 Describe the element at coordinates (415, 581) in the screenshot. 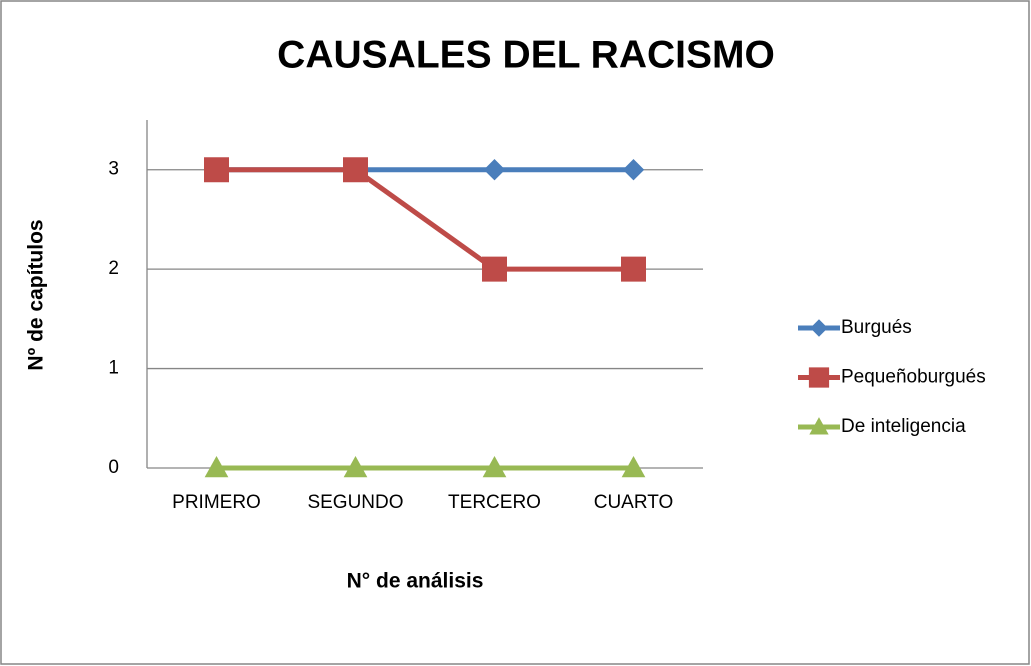

I see `x-axis-label: N° de análisis` at that location.